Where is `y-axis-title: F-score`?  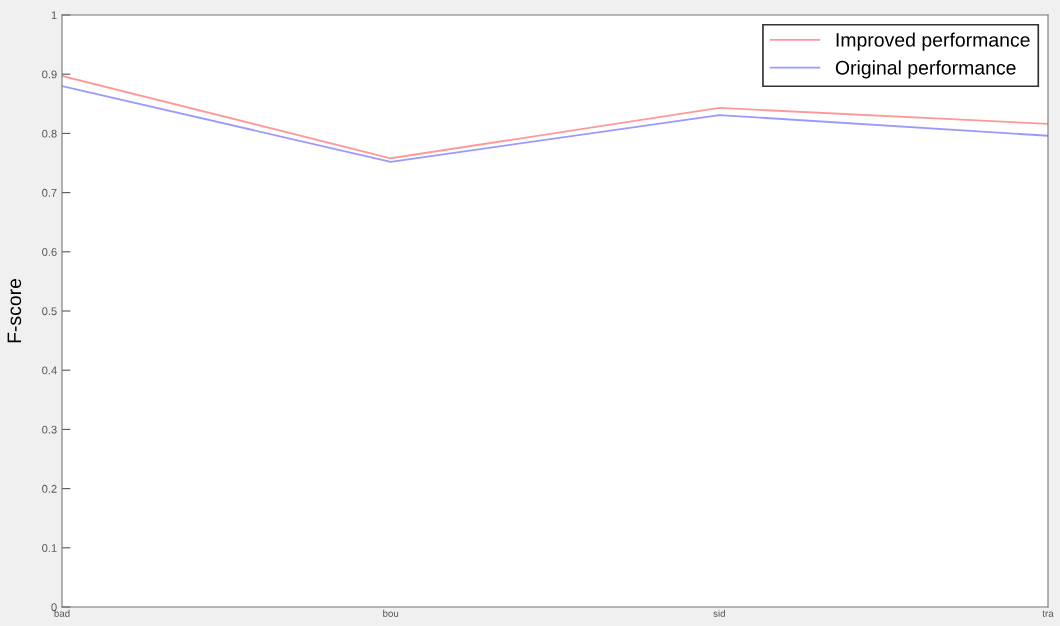 y-axis-title: F-score is located at coordinates (14, 310).